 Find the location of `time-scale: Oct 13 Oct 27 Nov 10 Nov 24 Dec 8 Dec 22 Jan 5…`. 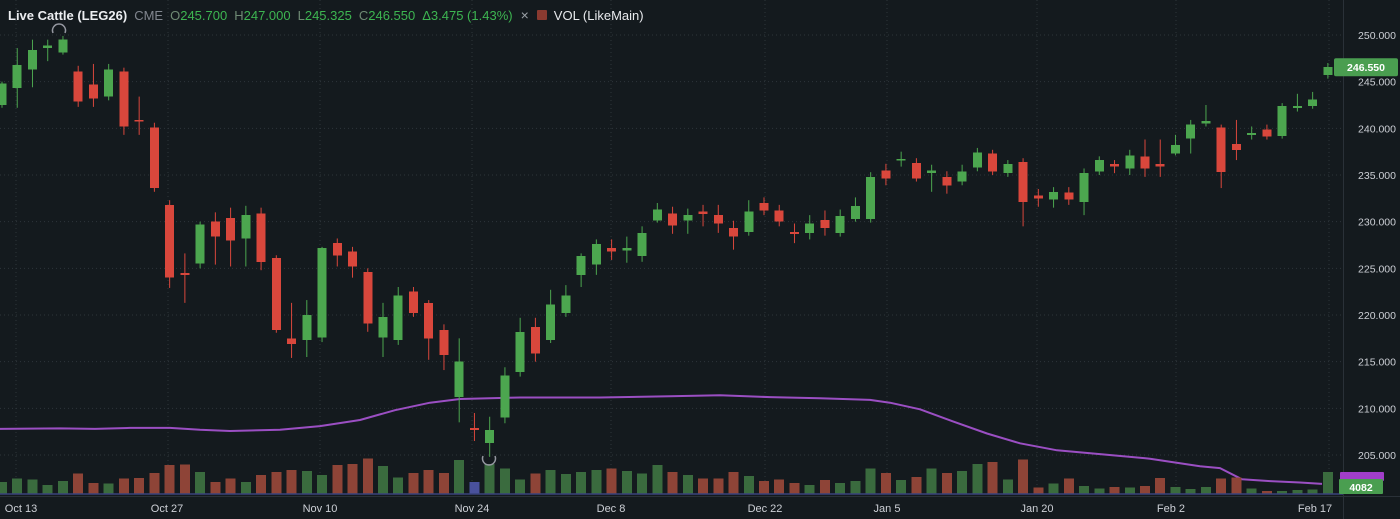

time-scale: Oct 13 Oct 27 Nov 10 Nov 24 Dec 8 Dec 22 Jan 5… is located at coordinates (700, 506).